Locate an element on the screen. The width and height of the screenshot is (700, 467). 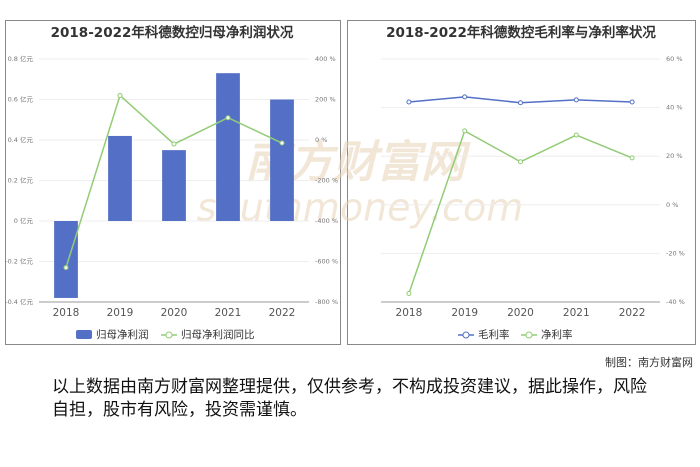
watermark: southmoney.com is located at coordinates (360, 208).